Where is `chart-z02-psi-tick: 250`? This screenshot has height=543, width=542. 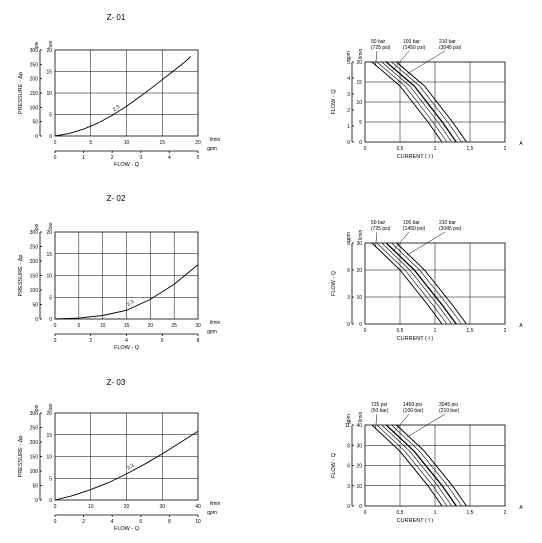
chart-z02-psi-tick: 250 is located at coordinates (34, 248).